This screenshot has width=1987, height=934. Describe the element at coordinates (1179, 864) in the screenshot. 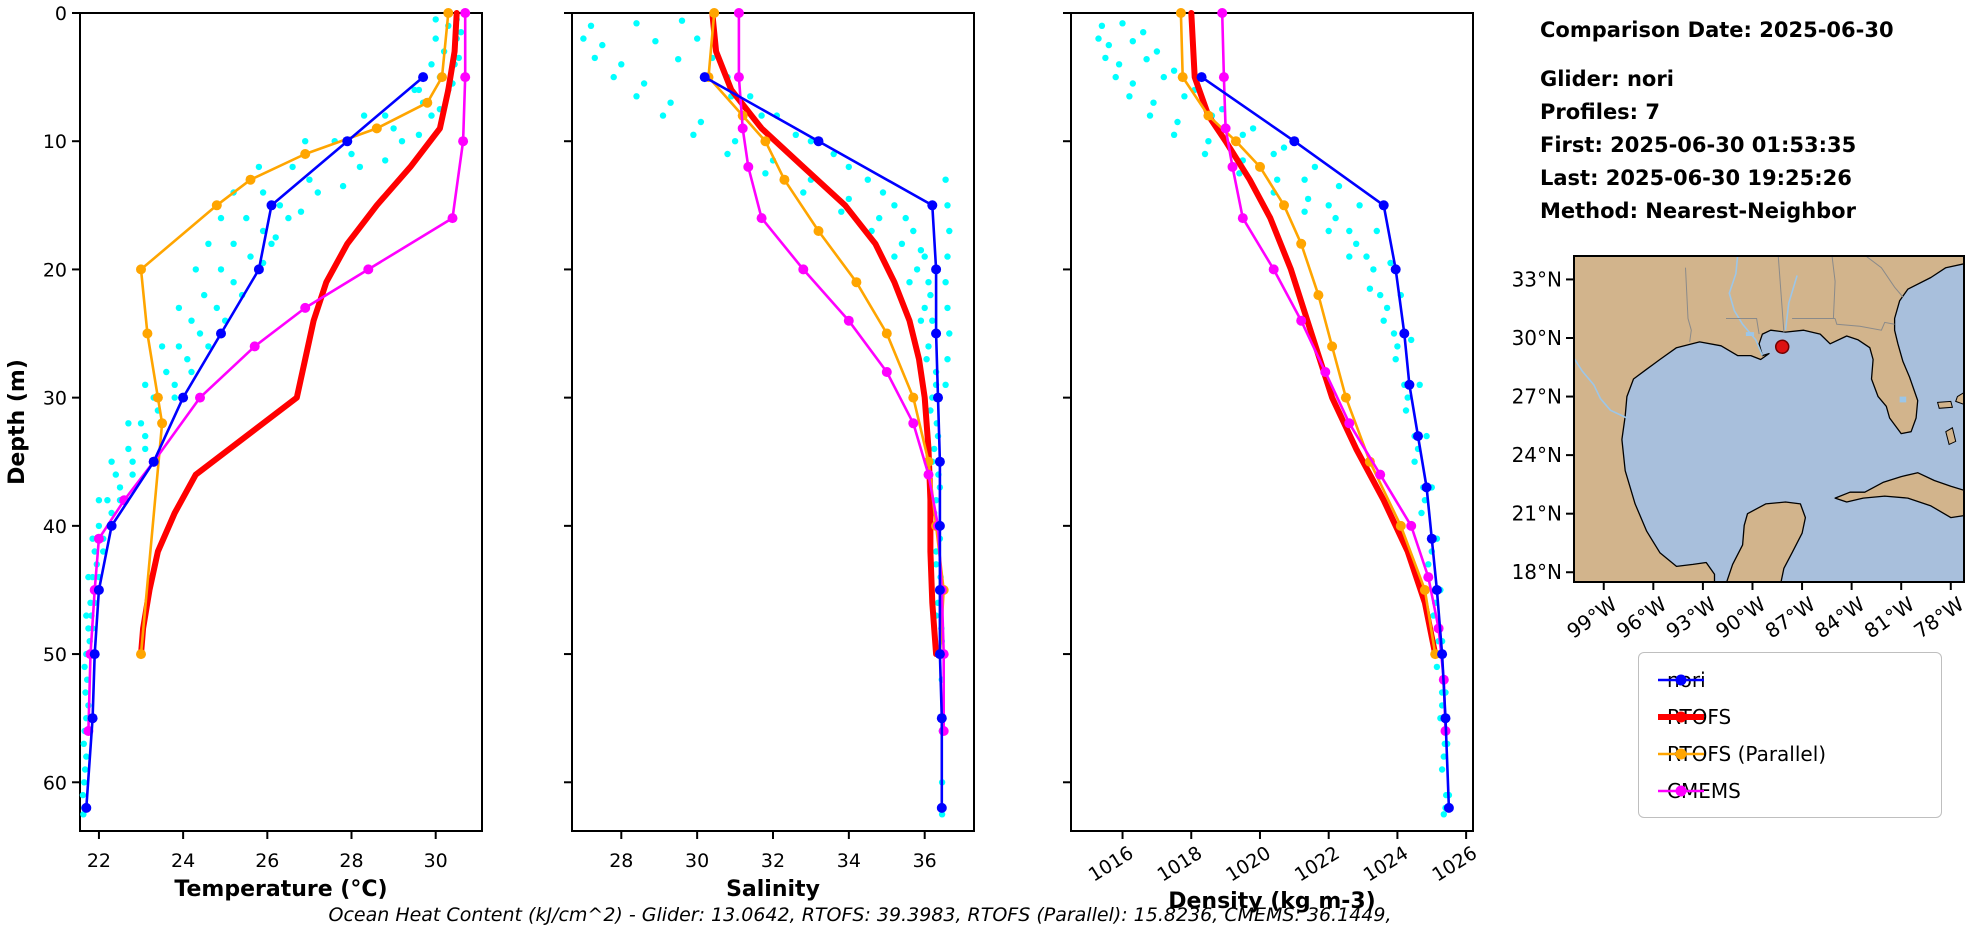

I see `svg-text: 1018` at that location.